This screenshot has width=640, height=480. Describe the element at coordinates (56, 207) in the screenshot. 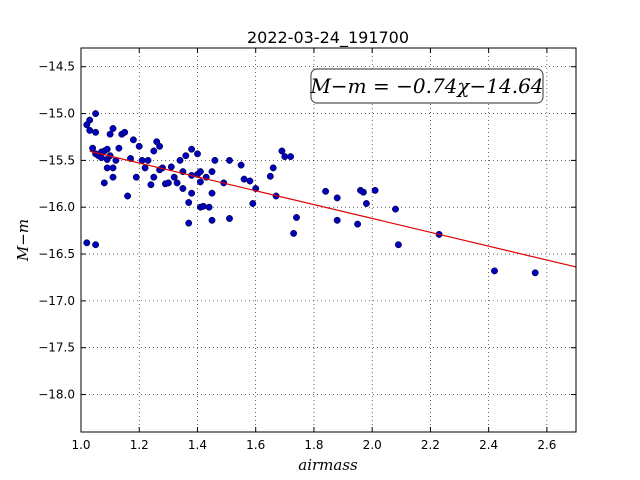

I see `y-tick-label: −16.0` at that location.